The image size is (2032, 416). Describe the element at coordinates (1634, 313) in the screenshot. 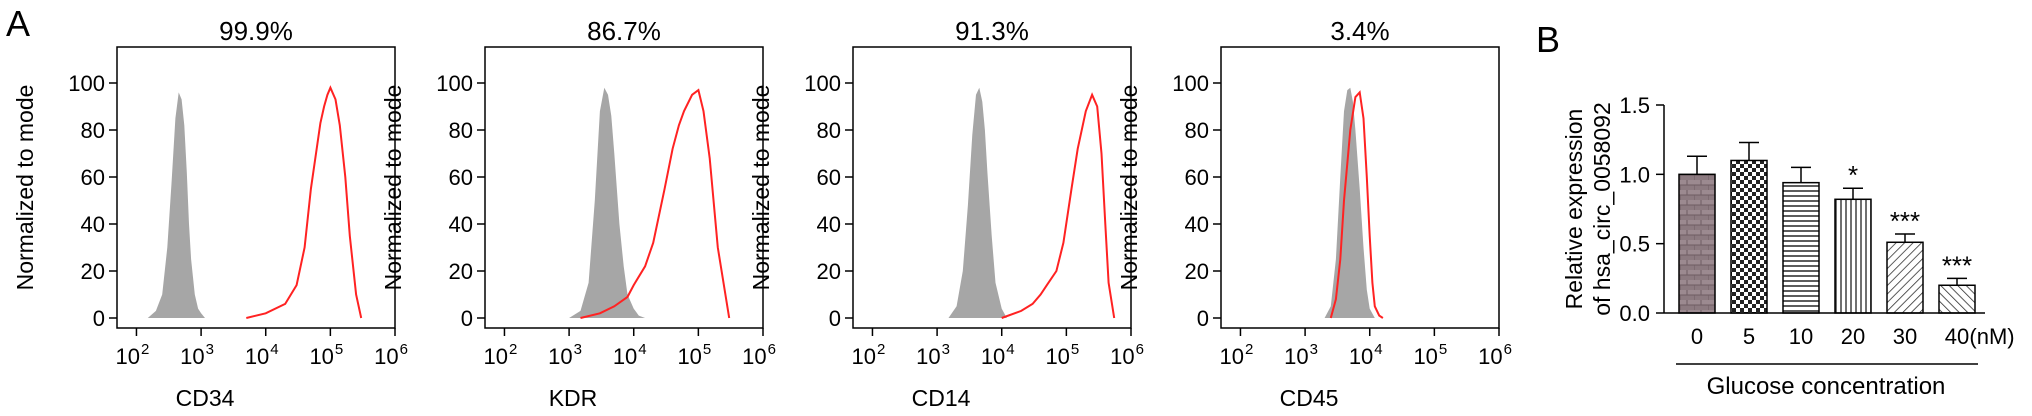

I see `y-tick-label: 0.0` at that location.